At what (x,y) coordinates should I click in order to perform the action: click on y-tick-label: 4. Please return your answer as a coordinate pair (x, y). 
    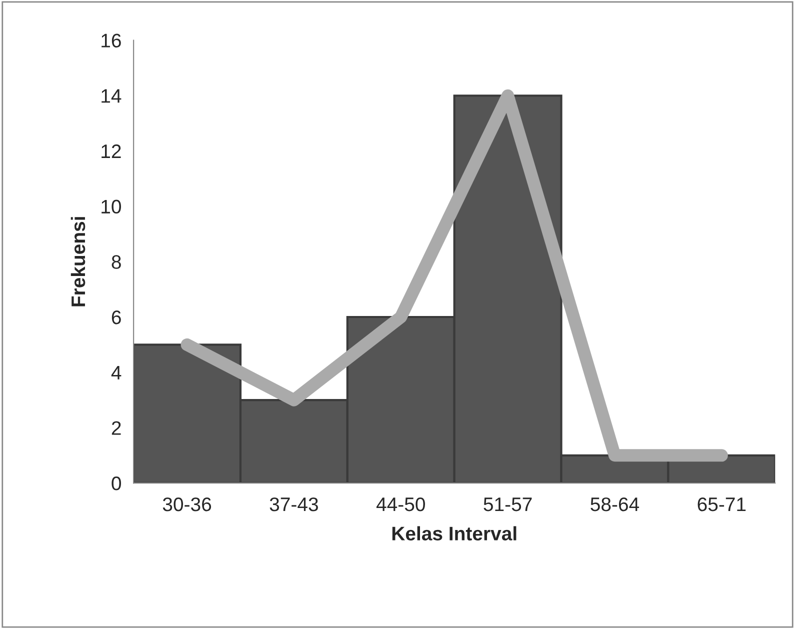
    Looking at the image, I should click on (116, 373).